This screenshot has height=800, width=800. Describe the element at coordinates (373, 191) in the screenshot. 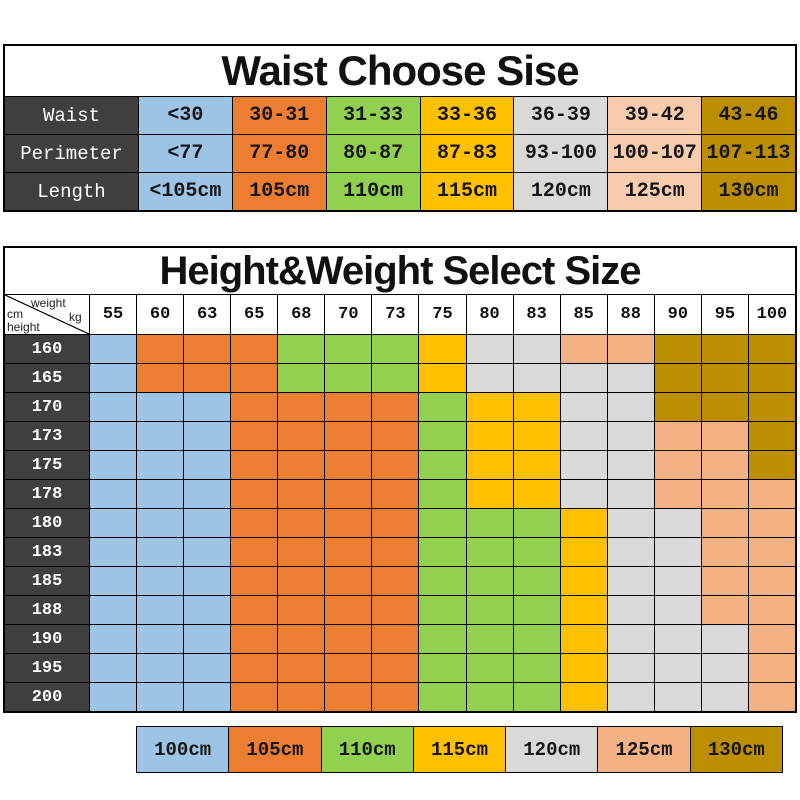

I see `waist-value-cell: 110cm` at that location.